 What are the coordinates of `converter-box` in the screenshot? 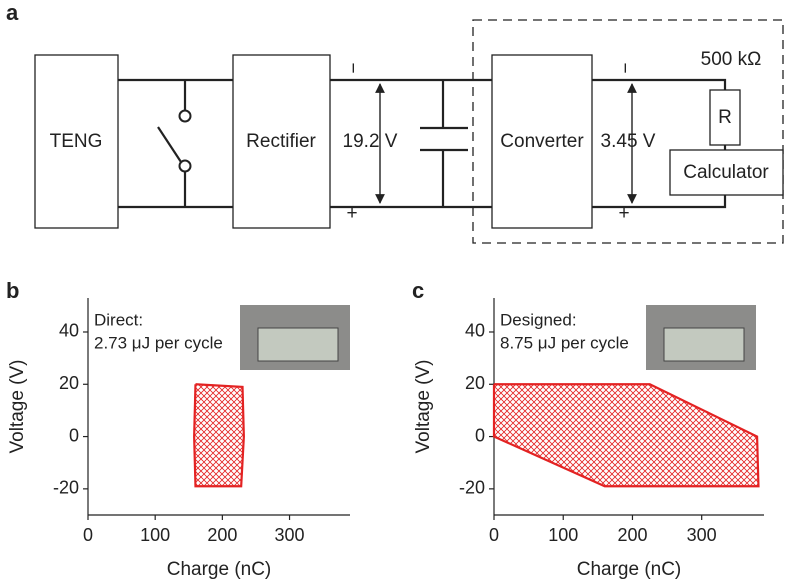 It's located at (542, 141).